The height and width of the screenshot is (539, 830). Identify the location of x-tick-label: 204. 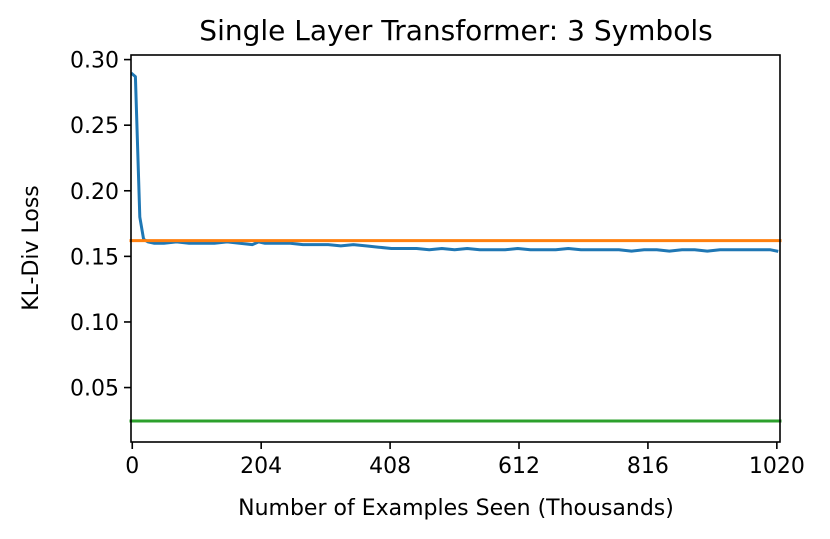
(261, 466).